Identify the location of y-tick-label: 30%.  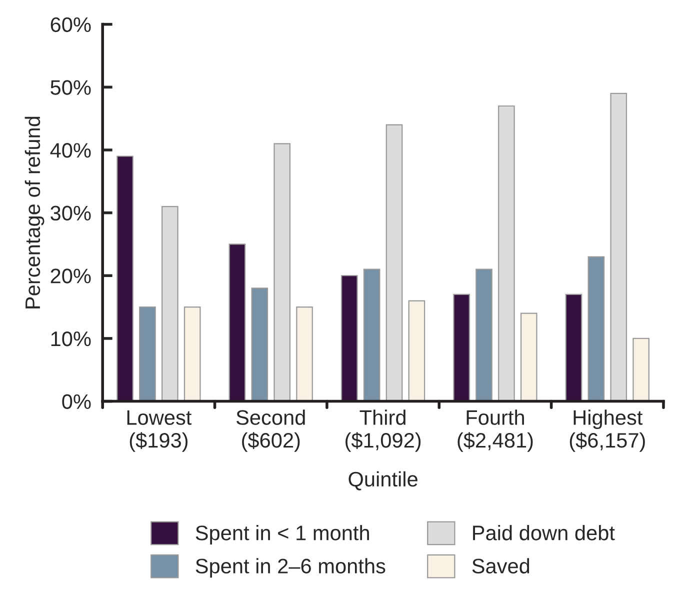
(70, 213).